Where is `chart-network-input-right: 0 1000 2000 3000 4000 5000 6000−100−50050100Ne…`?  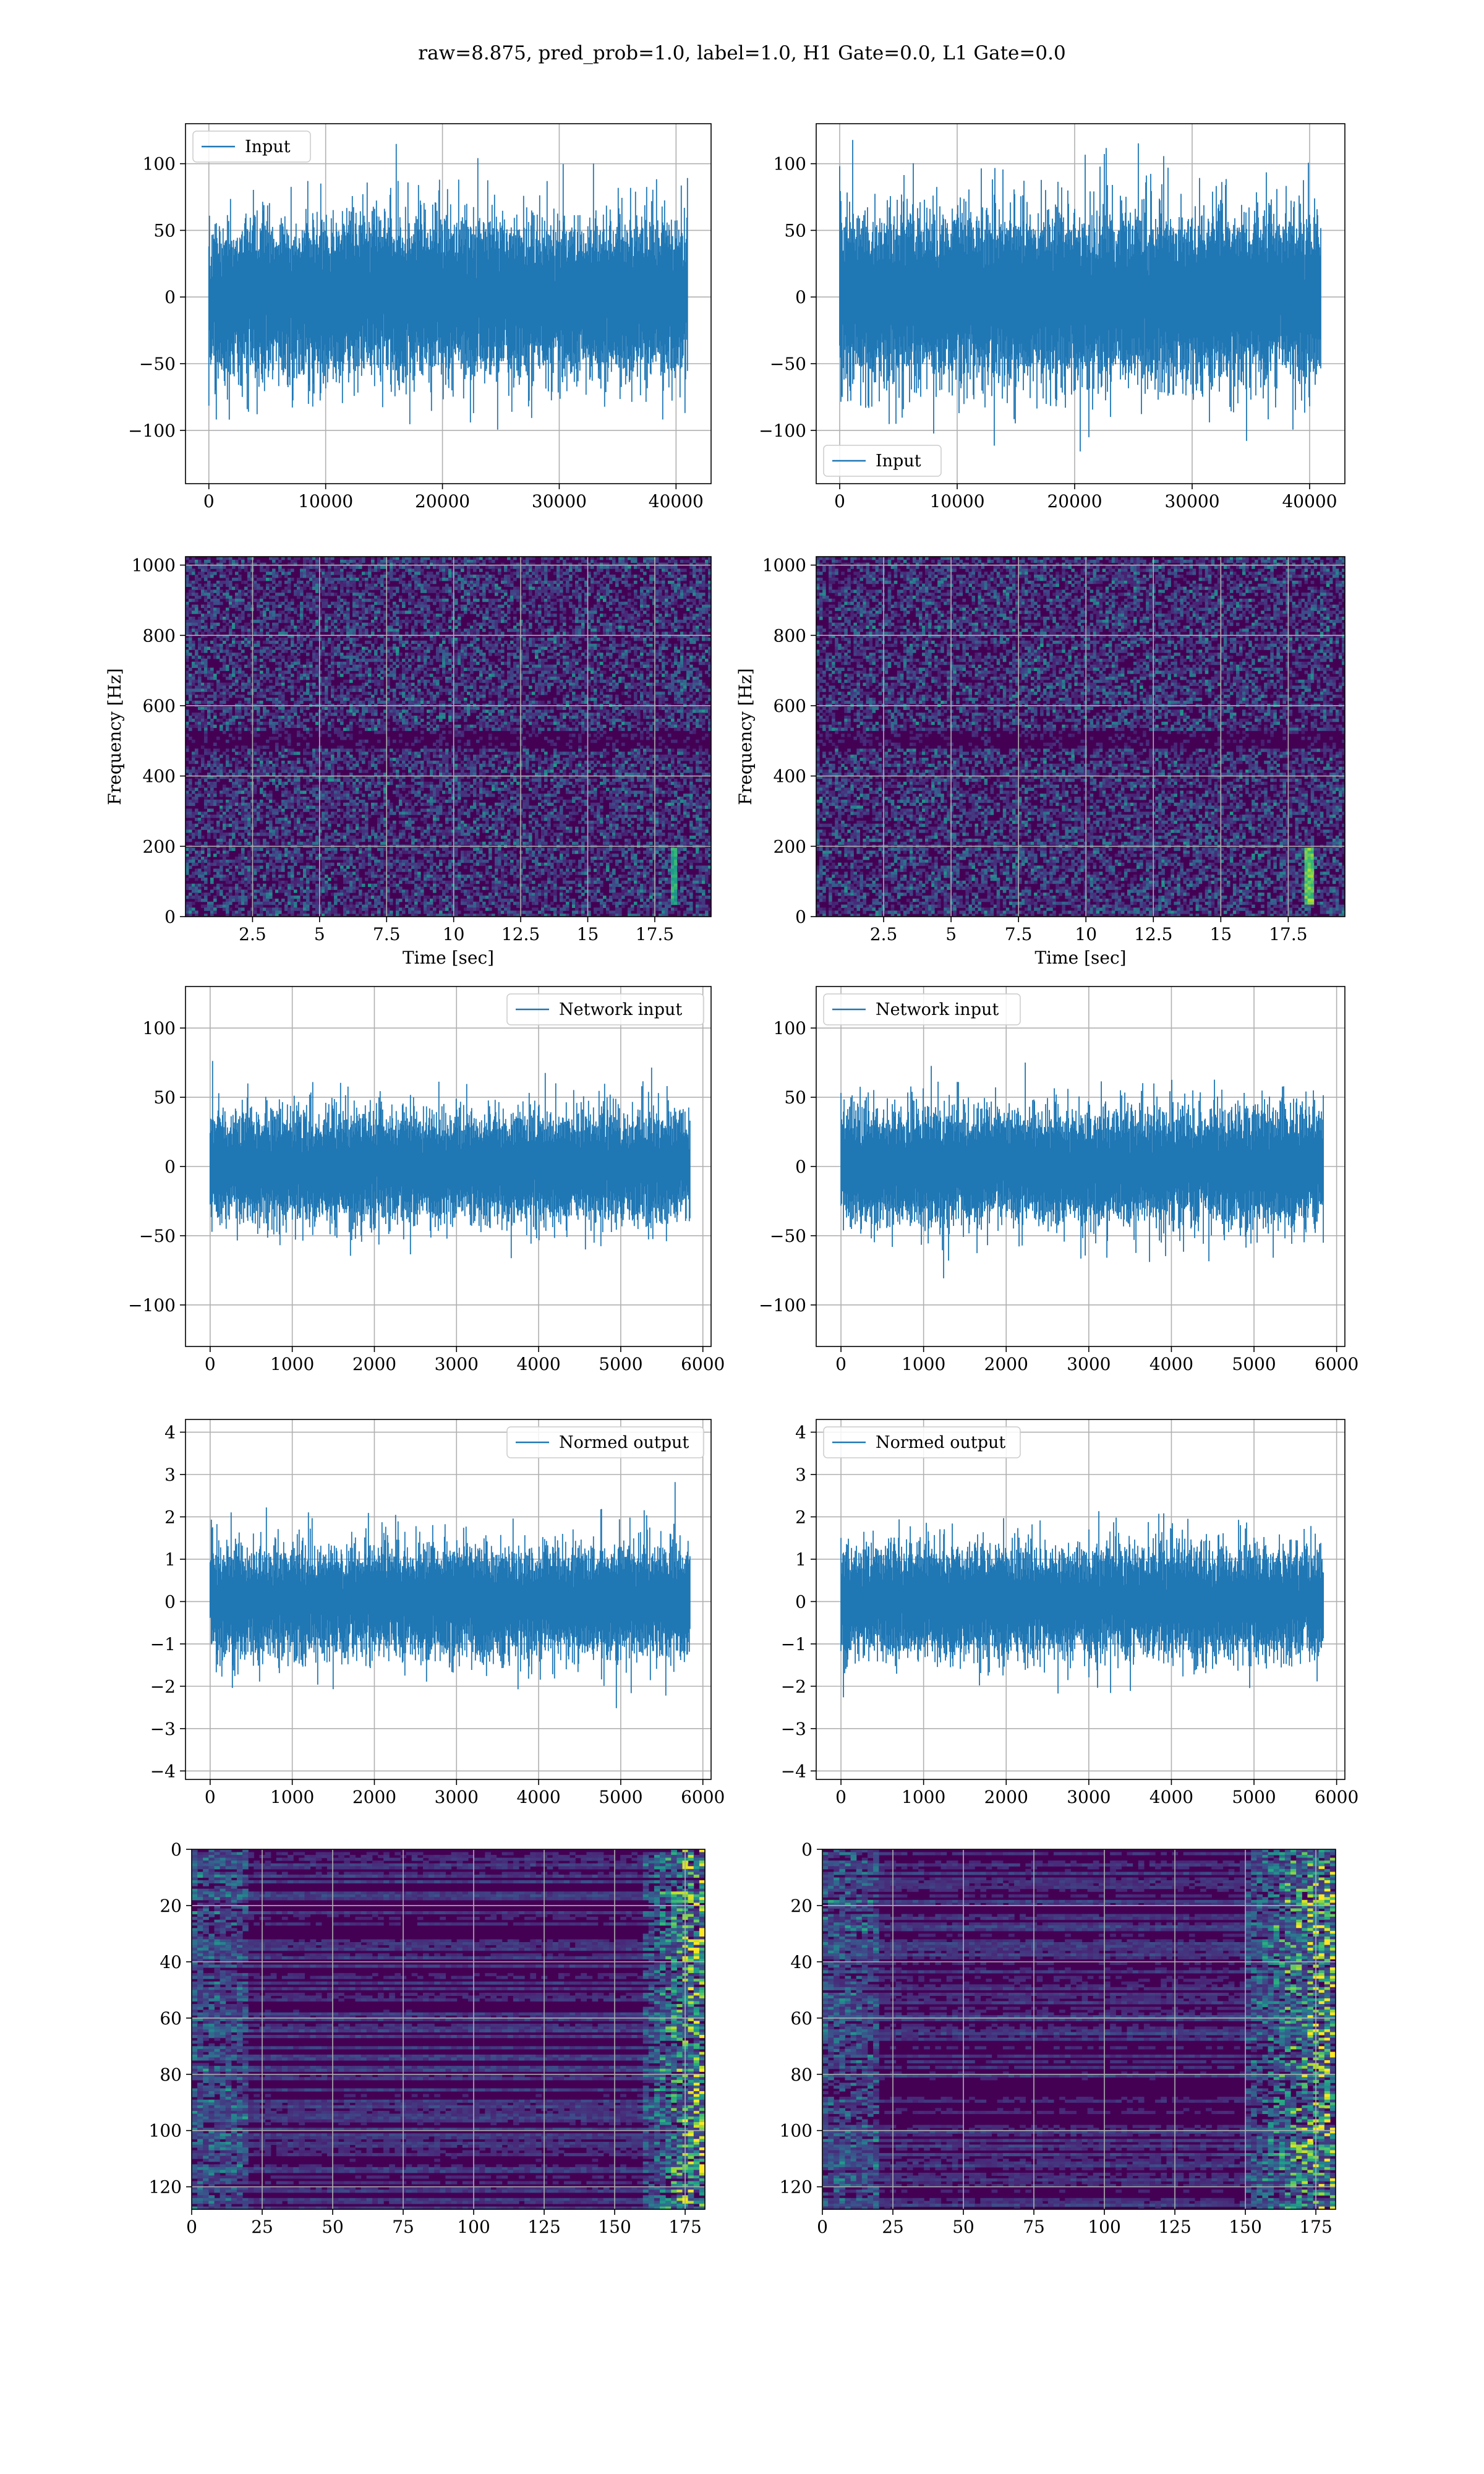 chart-network-input-right: 0 1000 2000 3000 4000 5000 6000−100−50050100Ne… is located at coordinates (1058, 1180).